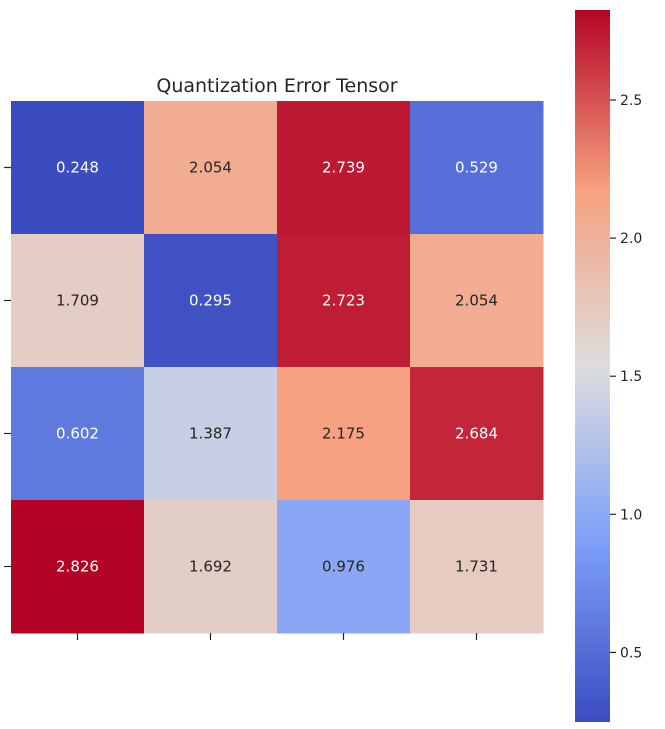 The height and width of the screenshot is (729, 665). I want to click on cell-value-label: 2.739, so click(343, 168).